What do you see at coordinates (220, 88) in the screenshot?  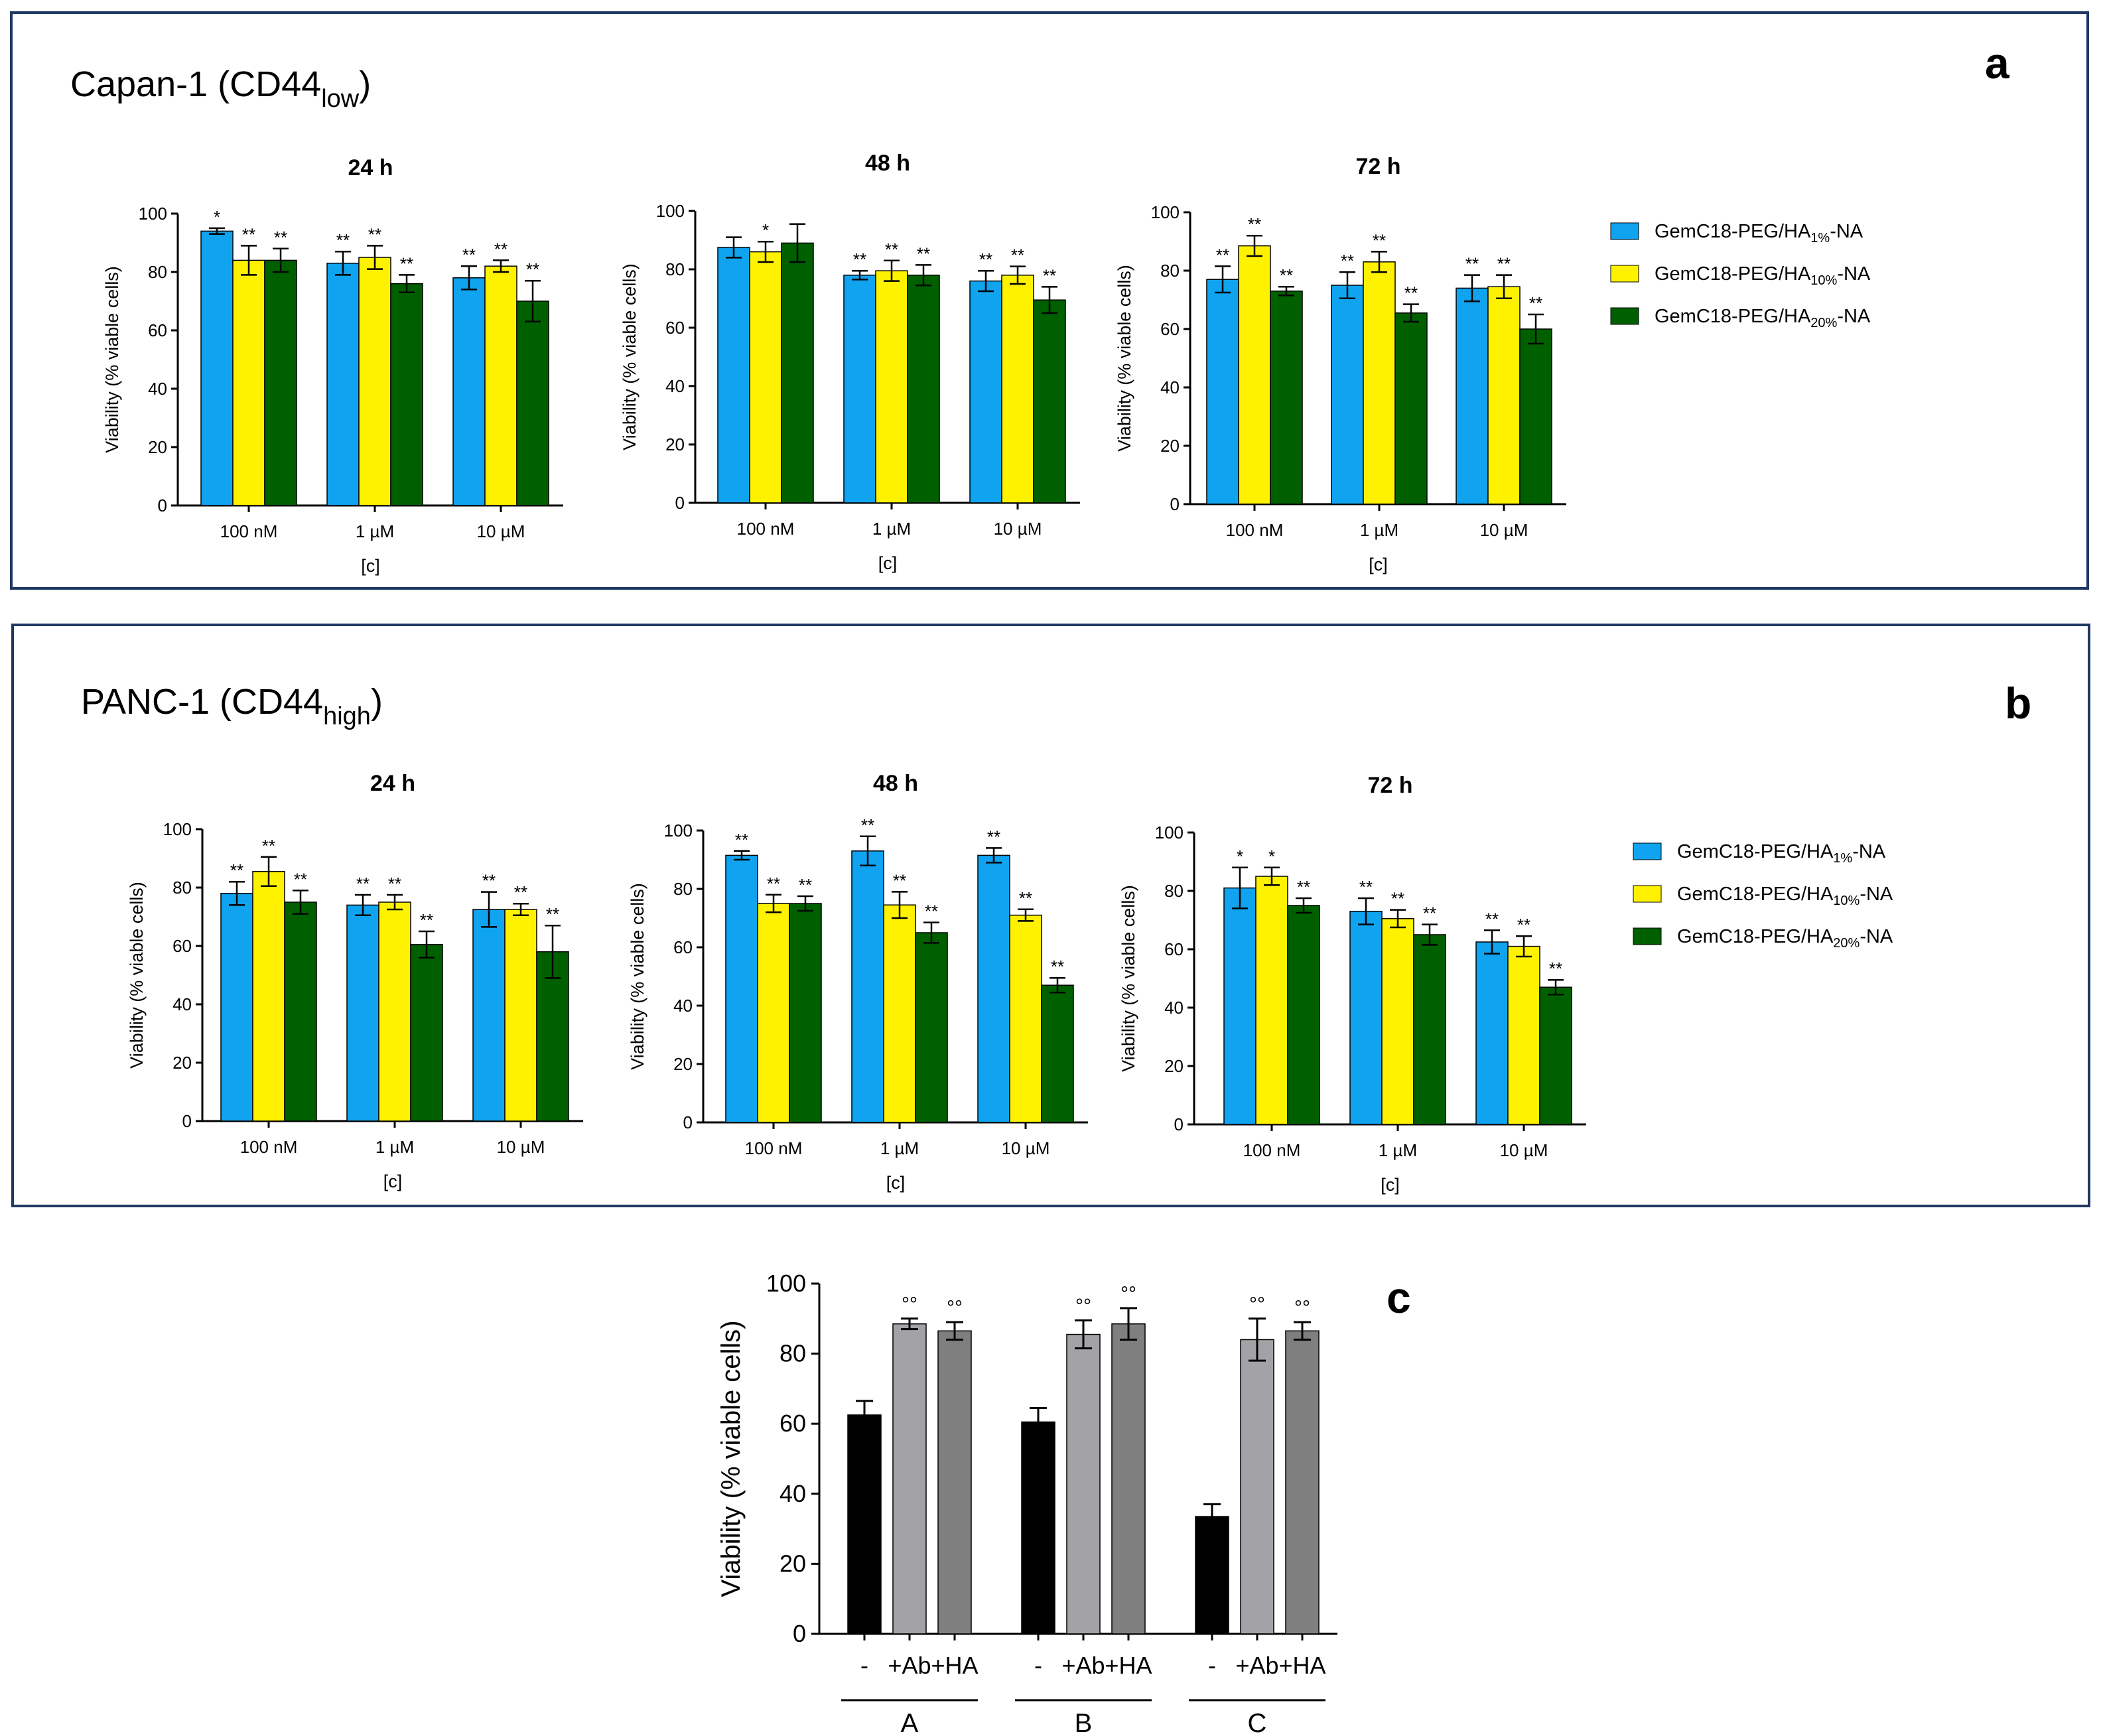 I see `panel-a-heading: Capan-1 (CD44low)` at bounding box center [220, 88].